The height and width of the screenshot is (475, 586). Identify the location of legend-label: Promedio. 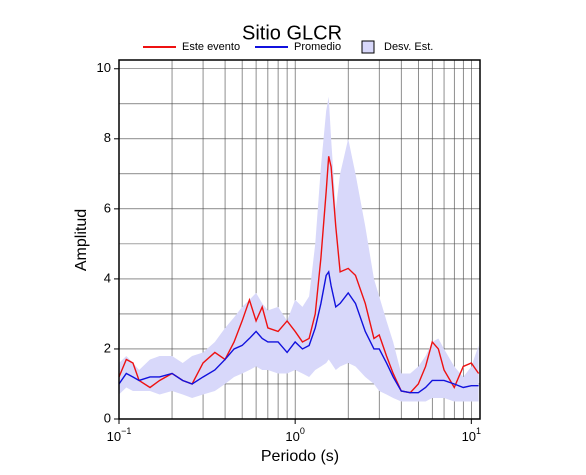
(317, 47).